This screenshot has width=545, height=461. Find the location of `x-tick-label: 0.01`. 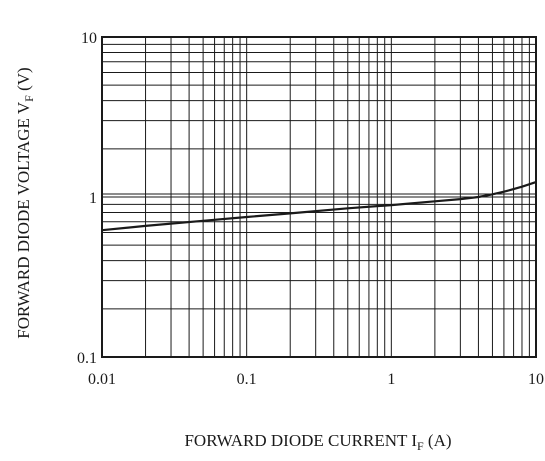

x-tick-label: 0.01 is located at coordinates (102, 379).